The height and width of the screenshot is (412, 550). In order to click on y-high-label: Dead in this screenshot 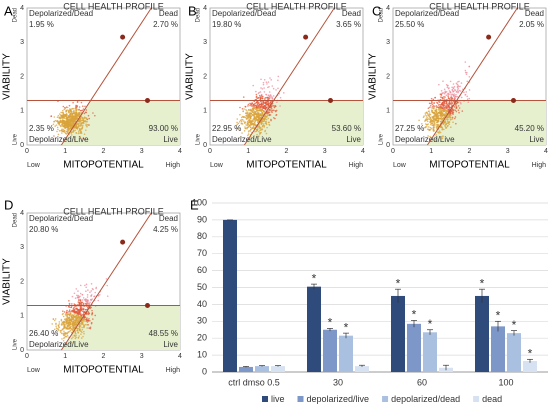, I will do `click(382, 15)`.